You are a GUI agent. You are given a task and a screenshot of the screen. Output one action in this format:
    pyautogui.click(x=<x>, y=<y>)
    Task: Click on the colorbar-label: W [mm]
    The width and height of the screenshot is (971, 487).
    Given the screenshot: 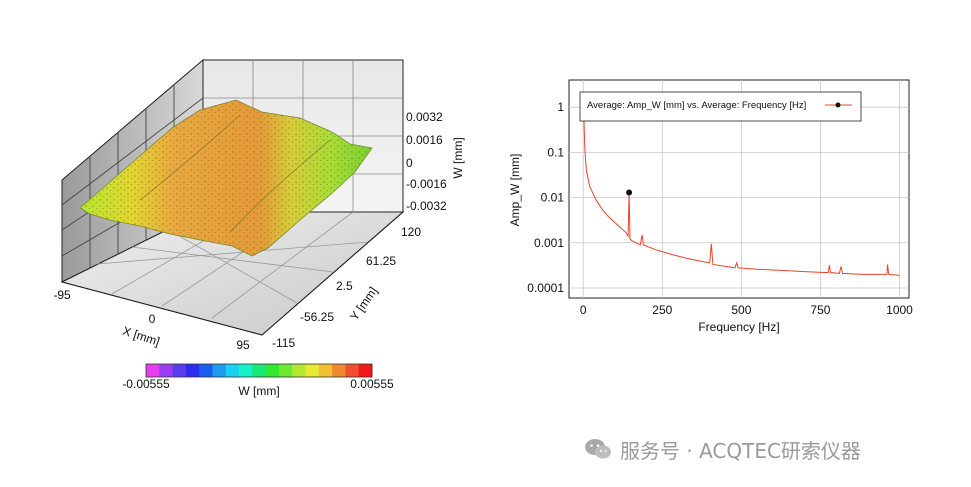 What is the action you would take?
    pyautogui.click(x=258, y=391)
    